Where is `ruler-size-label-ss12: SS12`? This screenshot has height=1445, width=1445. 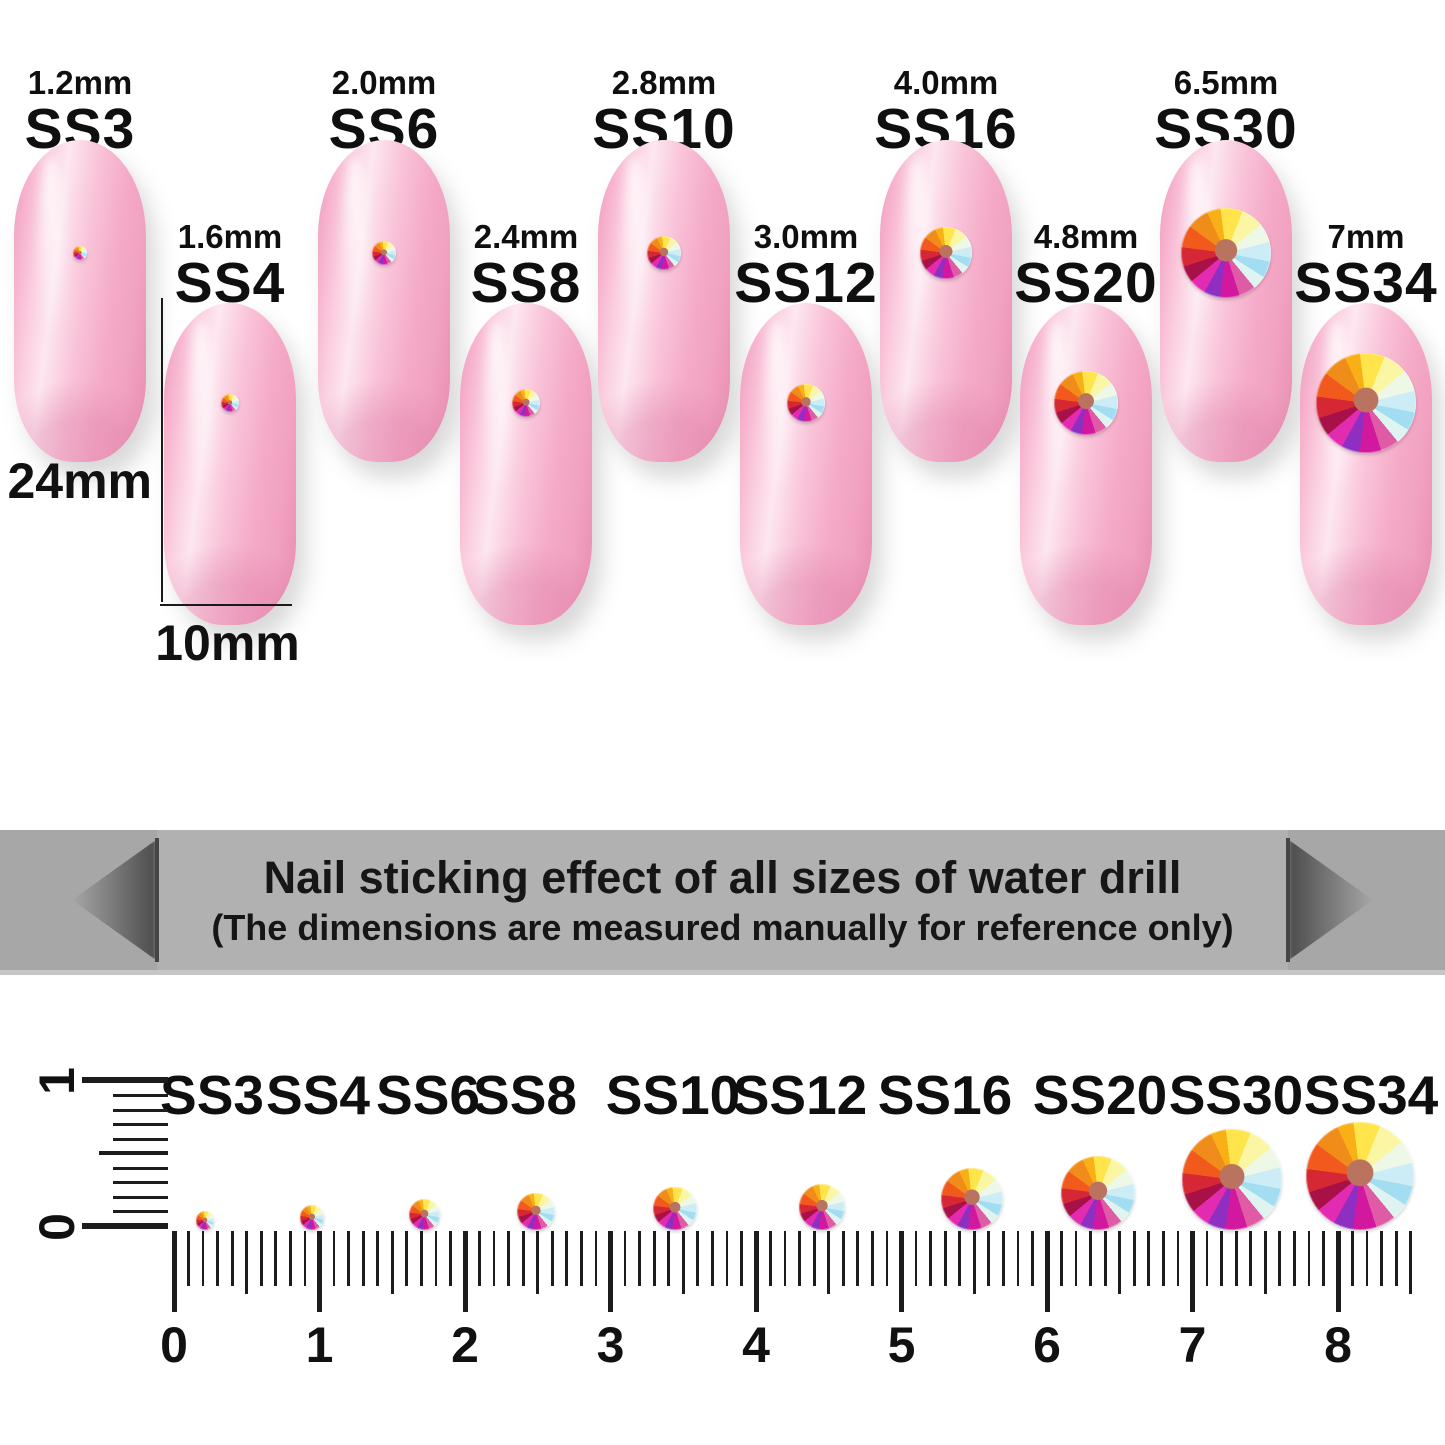 ruler-size-label-ss12: SS12 is located at coordinates (800, 1095).